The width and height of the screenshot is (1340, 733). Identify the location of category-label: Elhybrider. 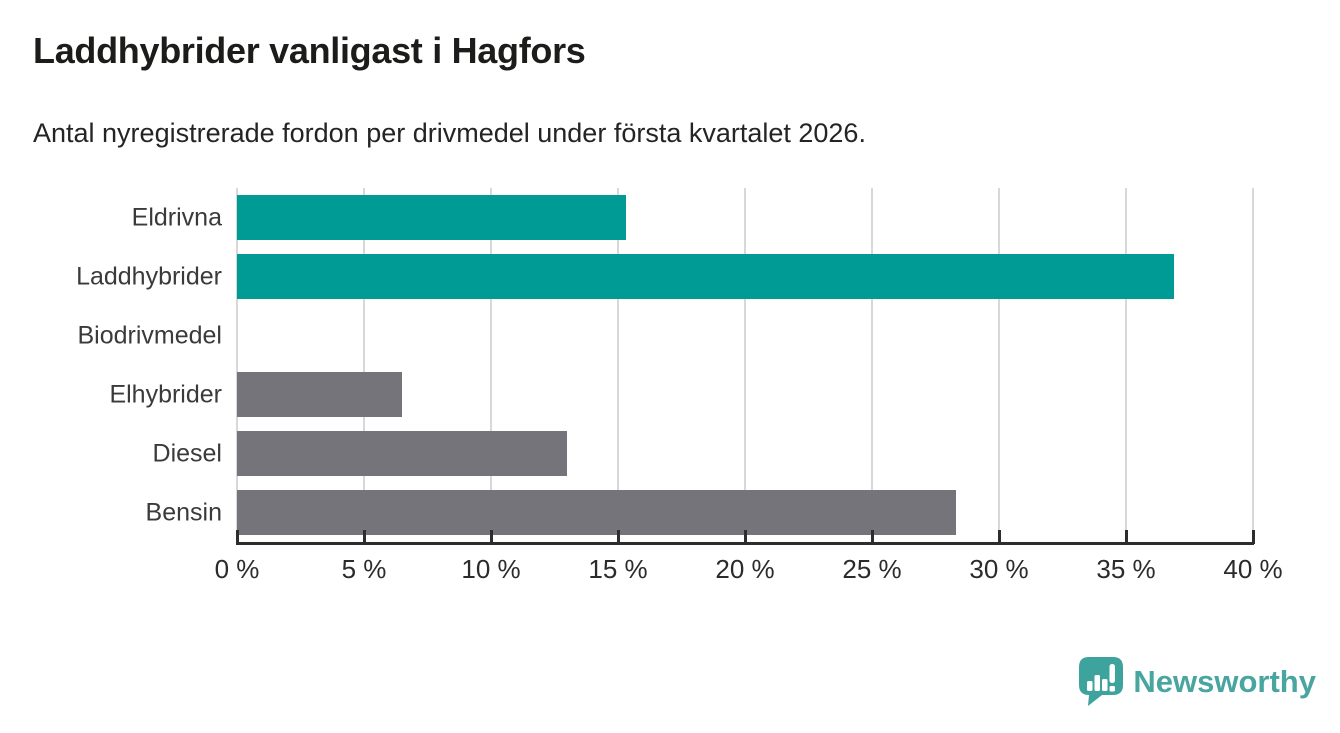
(165, 394).